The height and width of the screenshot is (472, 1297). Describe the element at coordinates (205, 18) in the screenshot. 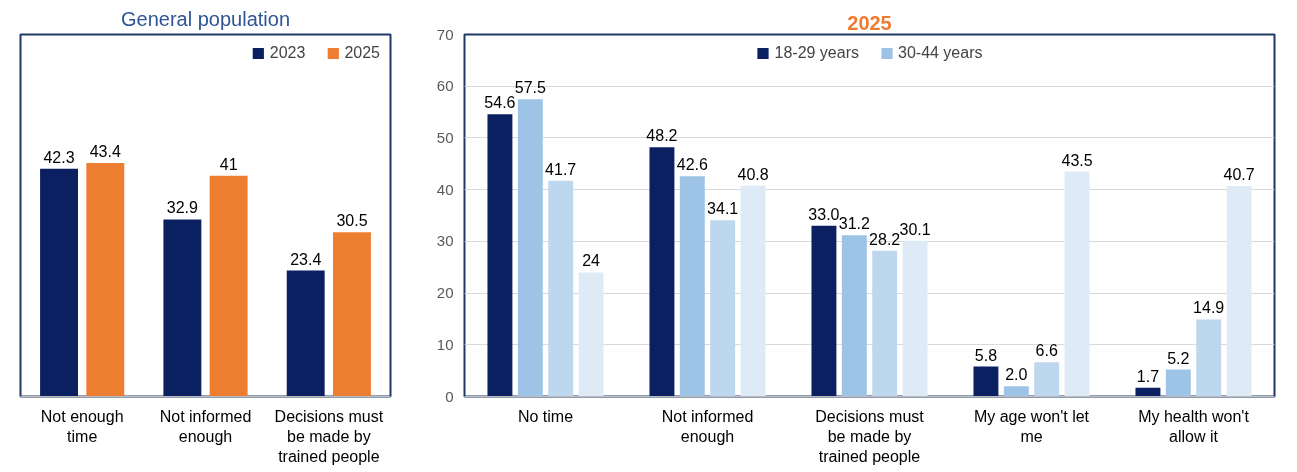

I see `chart-title: General population` at that location.